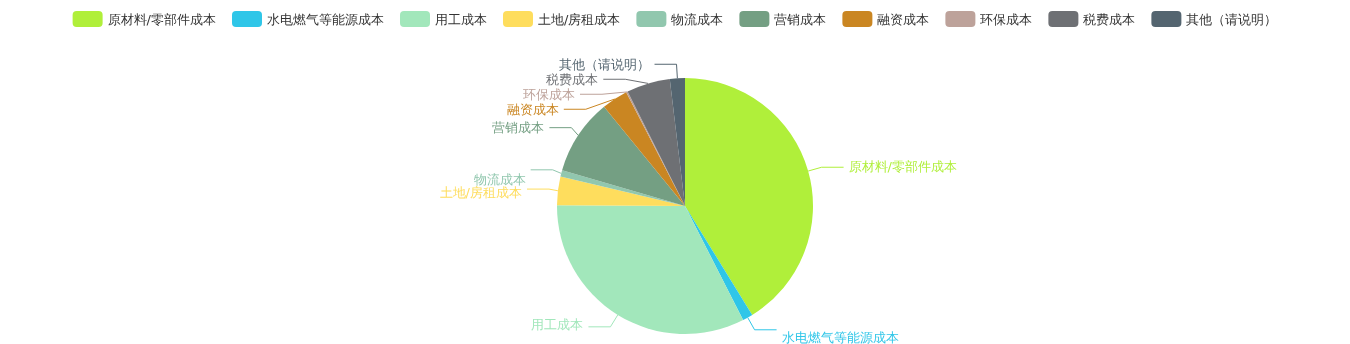 The height and width of the screenshot is (344, 1350). Describe the element at coordinates (518, 127) in the screenshot. I see `slice-label: 营销成本` at that location.